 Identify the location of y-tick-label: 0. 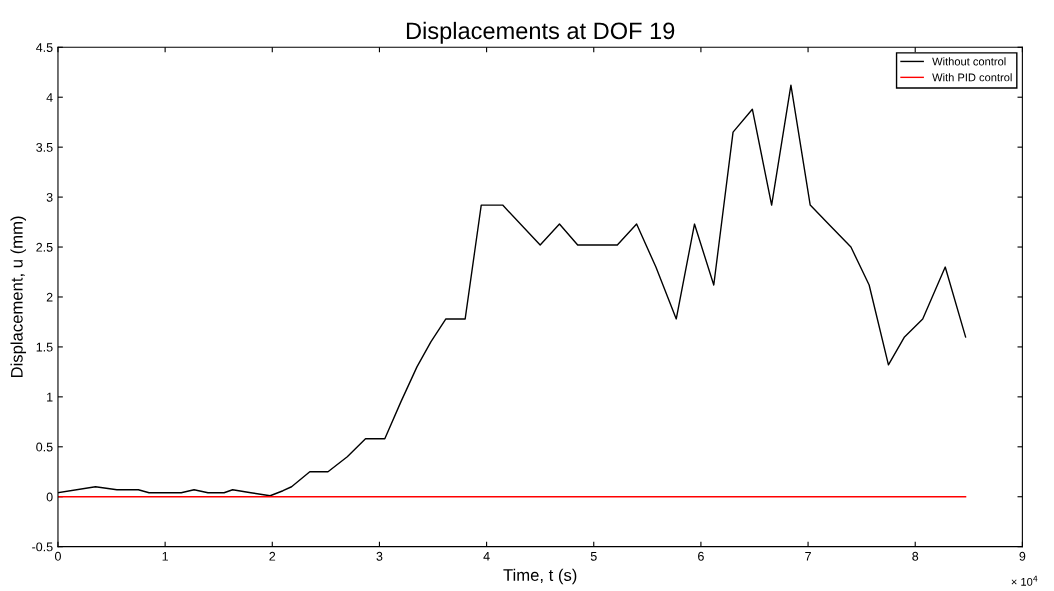
(49, 497).